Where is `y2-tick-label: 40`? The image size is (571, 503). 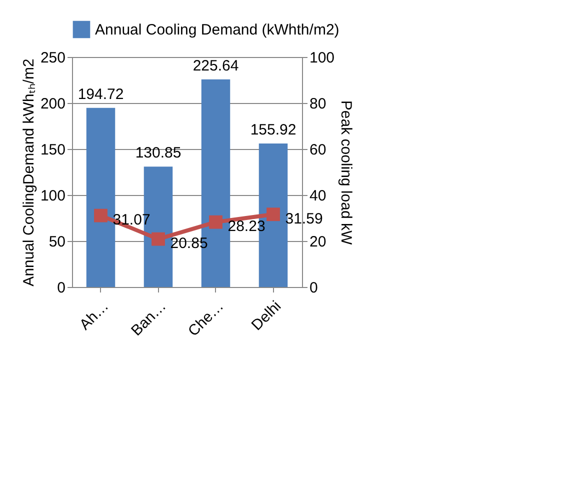
y2-tick-label: 40 is located at coordinates (318, 196).